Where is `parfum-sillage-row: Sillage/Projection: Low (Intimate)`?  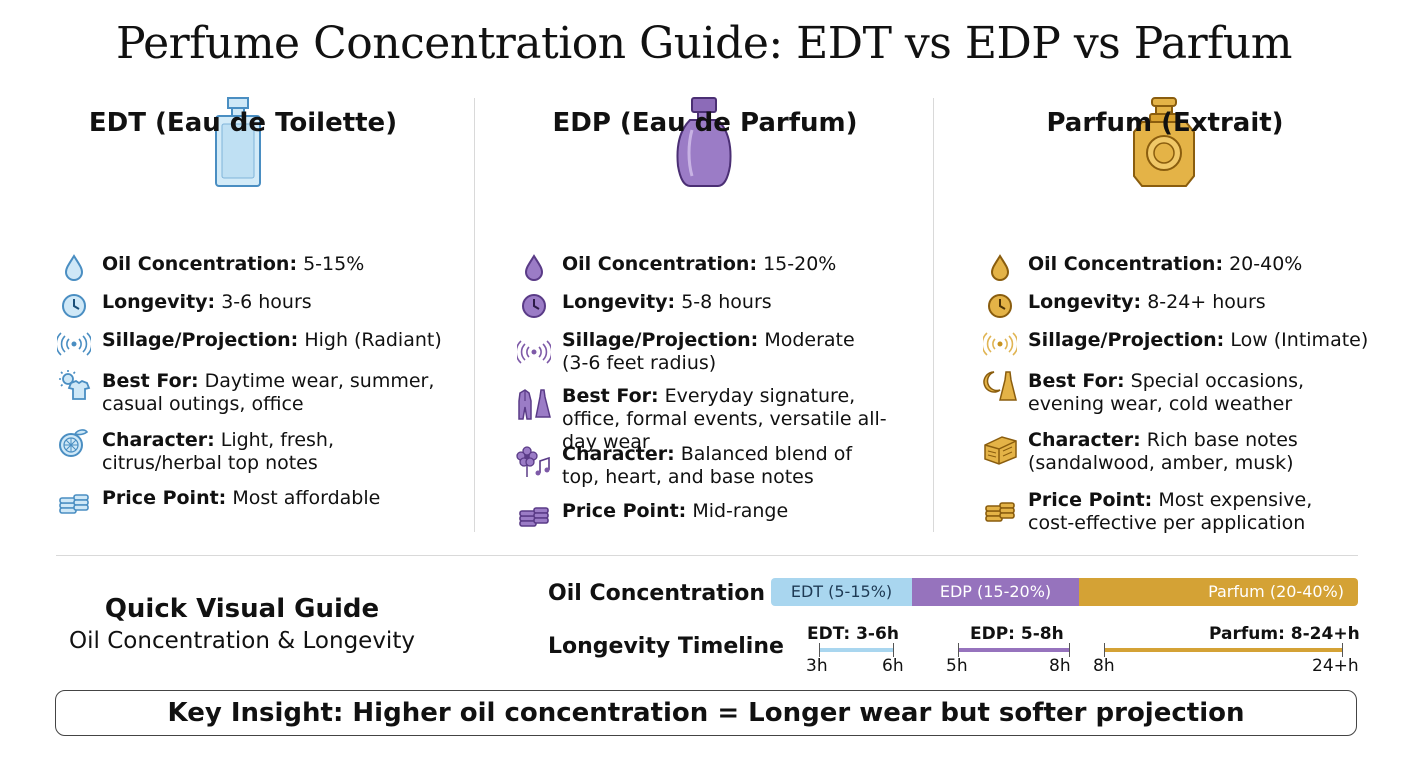 parfum-sillage-row: Sillage/Projection: Low (Intimate) is located at coordinates (1177, 344).